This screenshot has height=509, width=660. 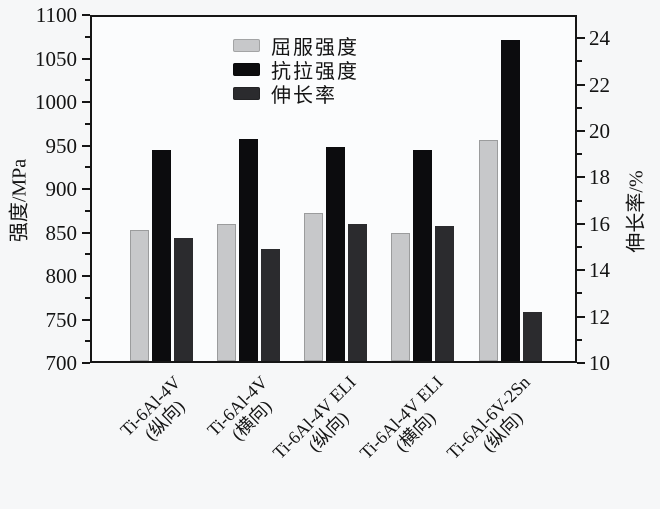 I want to click on right-tick-label: 18, so click(x=599, y=177).